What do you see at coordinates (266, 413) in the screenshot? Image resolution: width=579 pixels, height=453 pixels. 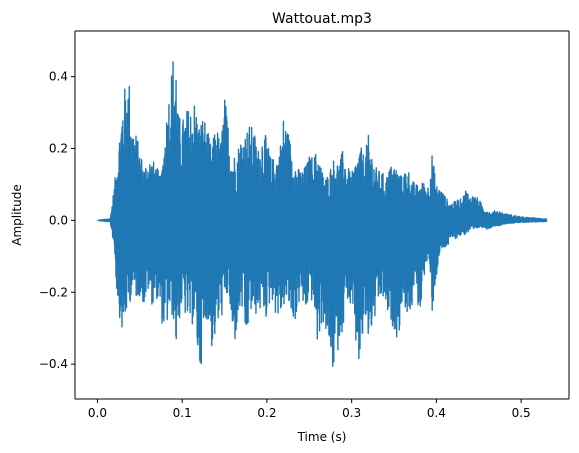 I see `x-tick-label: 0.2` at bounding box center [266, 413].